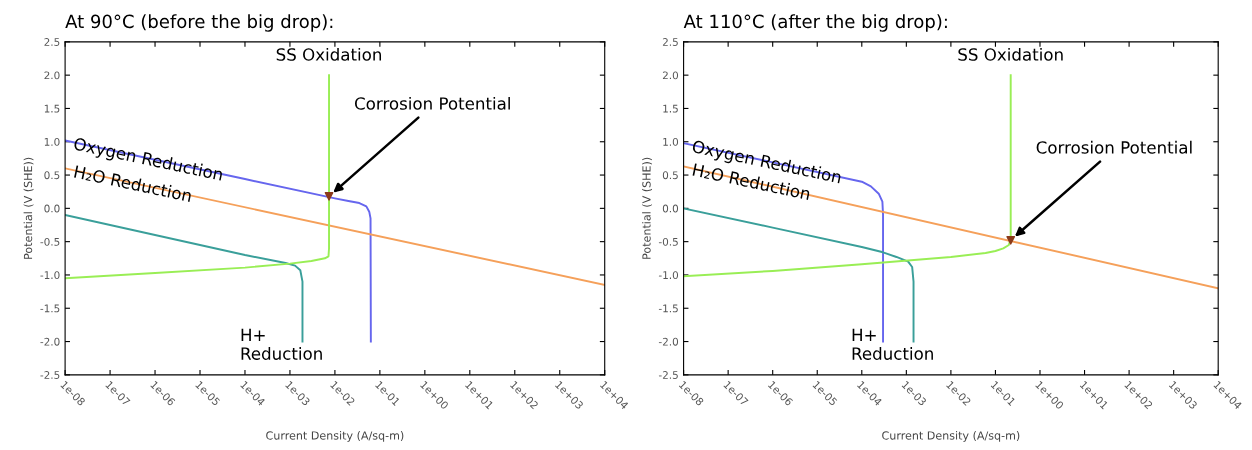 The height and width of the screenshot is (450, 1252). Describe the element at coordinates (815, 23) in the screenshot. I see `chart-title: At 110°C (after the big drop):` at that location.